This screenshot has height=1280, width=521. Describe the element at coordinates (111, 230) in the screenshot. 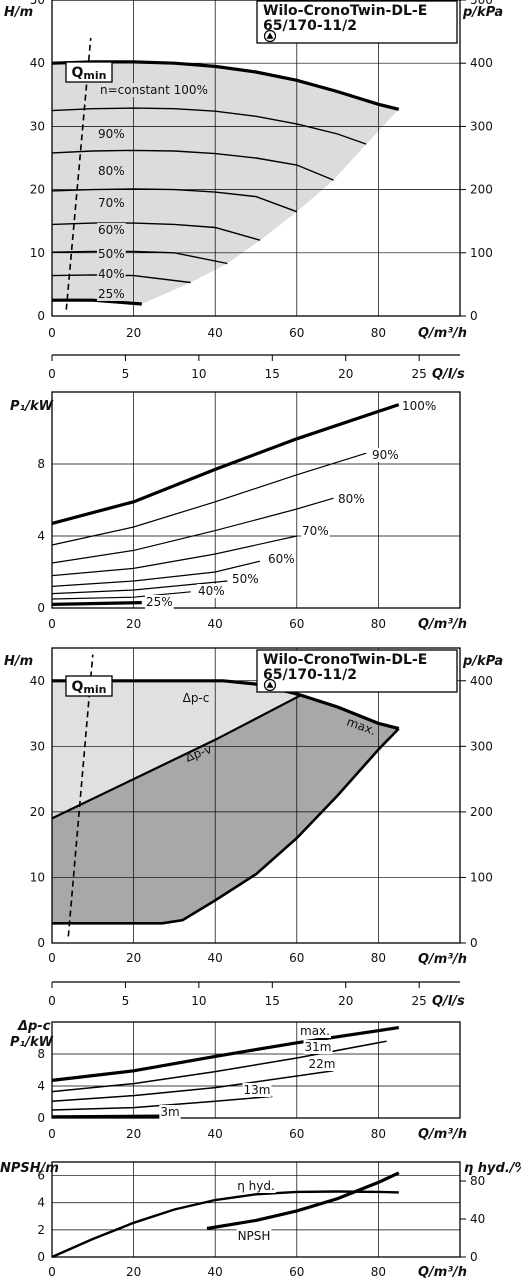

I see `chart1-curve-label-60: 60%` at that location.